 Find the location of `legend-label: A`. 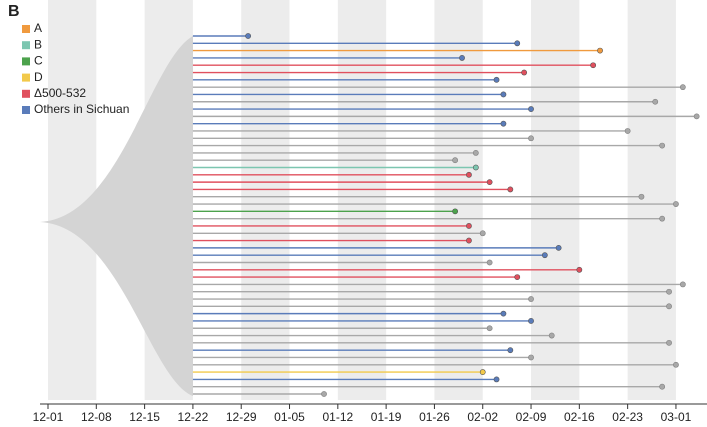

legend-label: A is located at coordinates (38, 28).